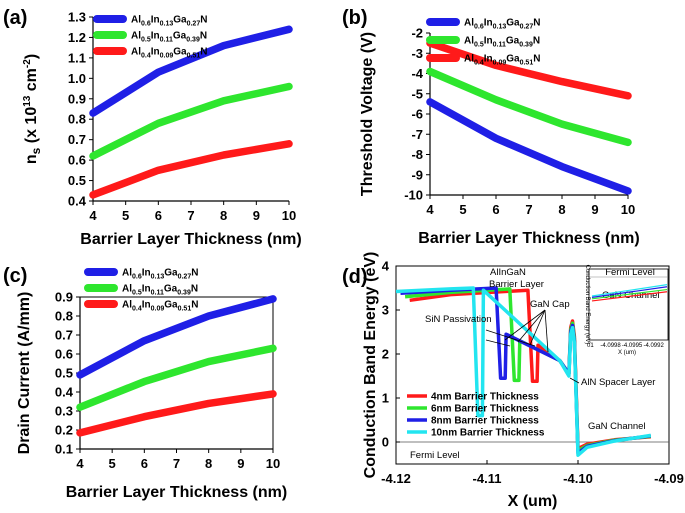  What do you see at coordinates (385, 442) in the screenshot?
I see `panel-d-y-tick-label: 0` at bounding box center [385, 442].